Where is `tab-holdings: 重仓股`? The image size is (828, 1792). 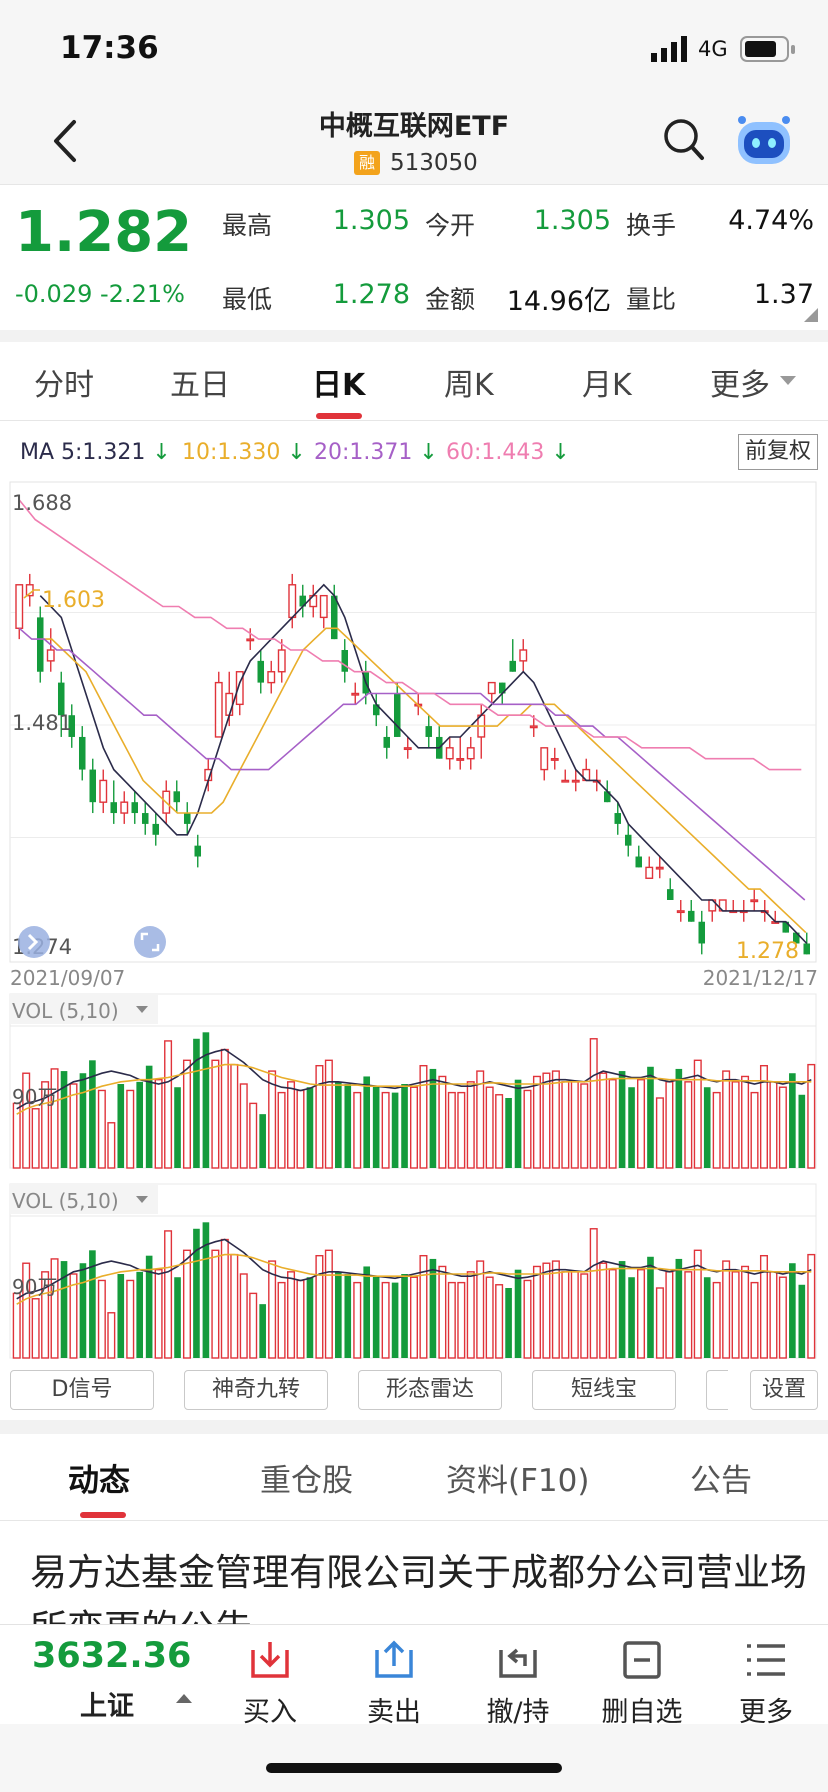
tab-holdings: 重仓股 is located at coordinates (306, 1481).